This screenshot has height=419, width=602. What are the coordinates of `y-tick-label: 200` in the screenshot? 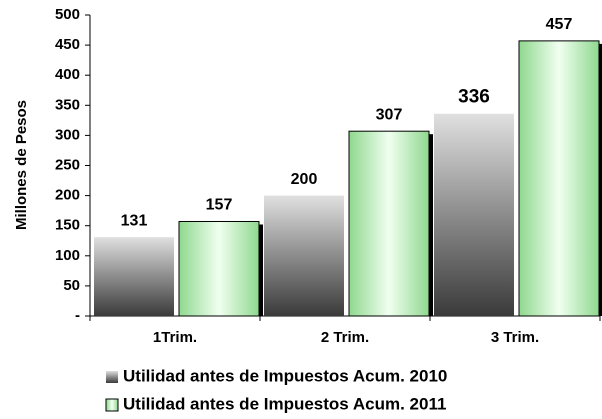 It's located at (67, 195).